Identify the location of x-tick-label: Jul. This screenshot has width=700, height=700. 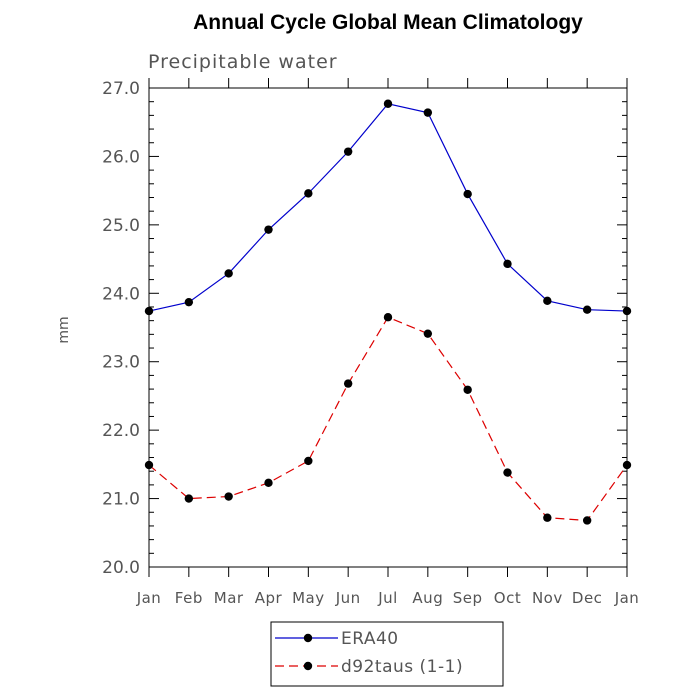
(387, 598).